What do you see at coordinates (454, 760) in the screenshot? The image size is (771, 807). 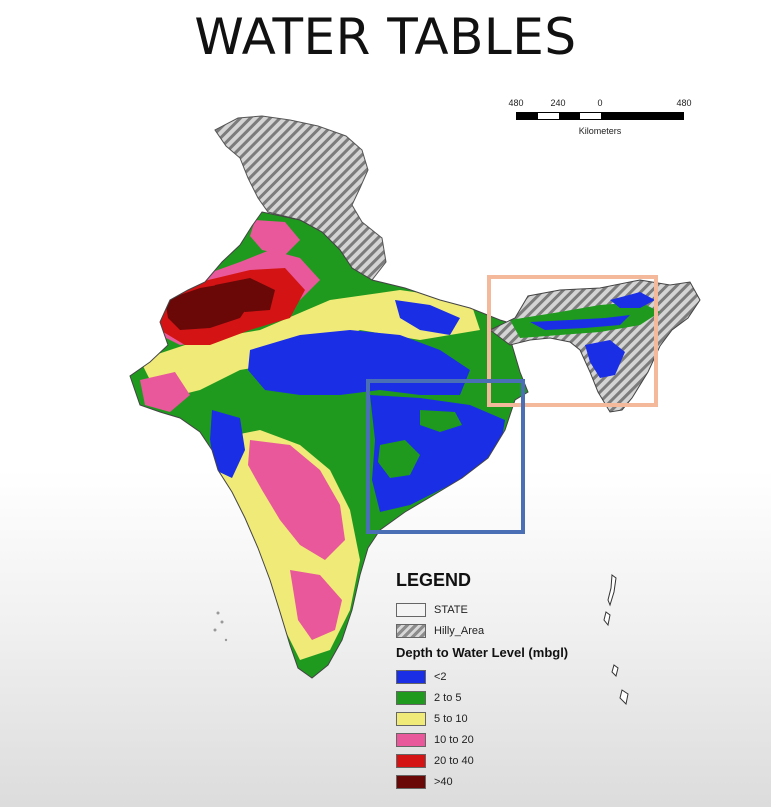 I see `depth-label: 20 to 40` at bounding box center [454, 760].